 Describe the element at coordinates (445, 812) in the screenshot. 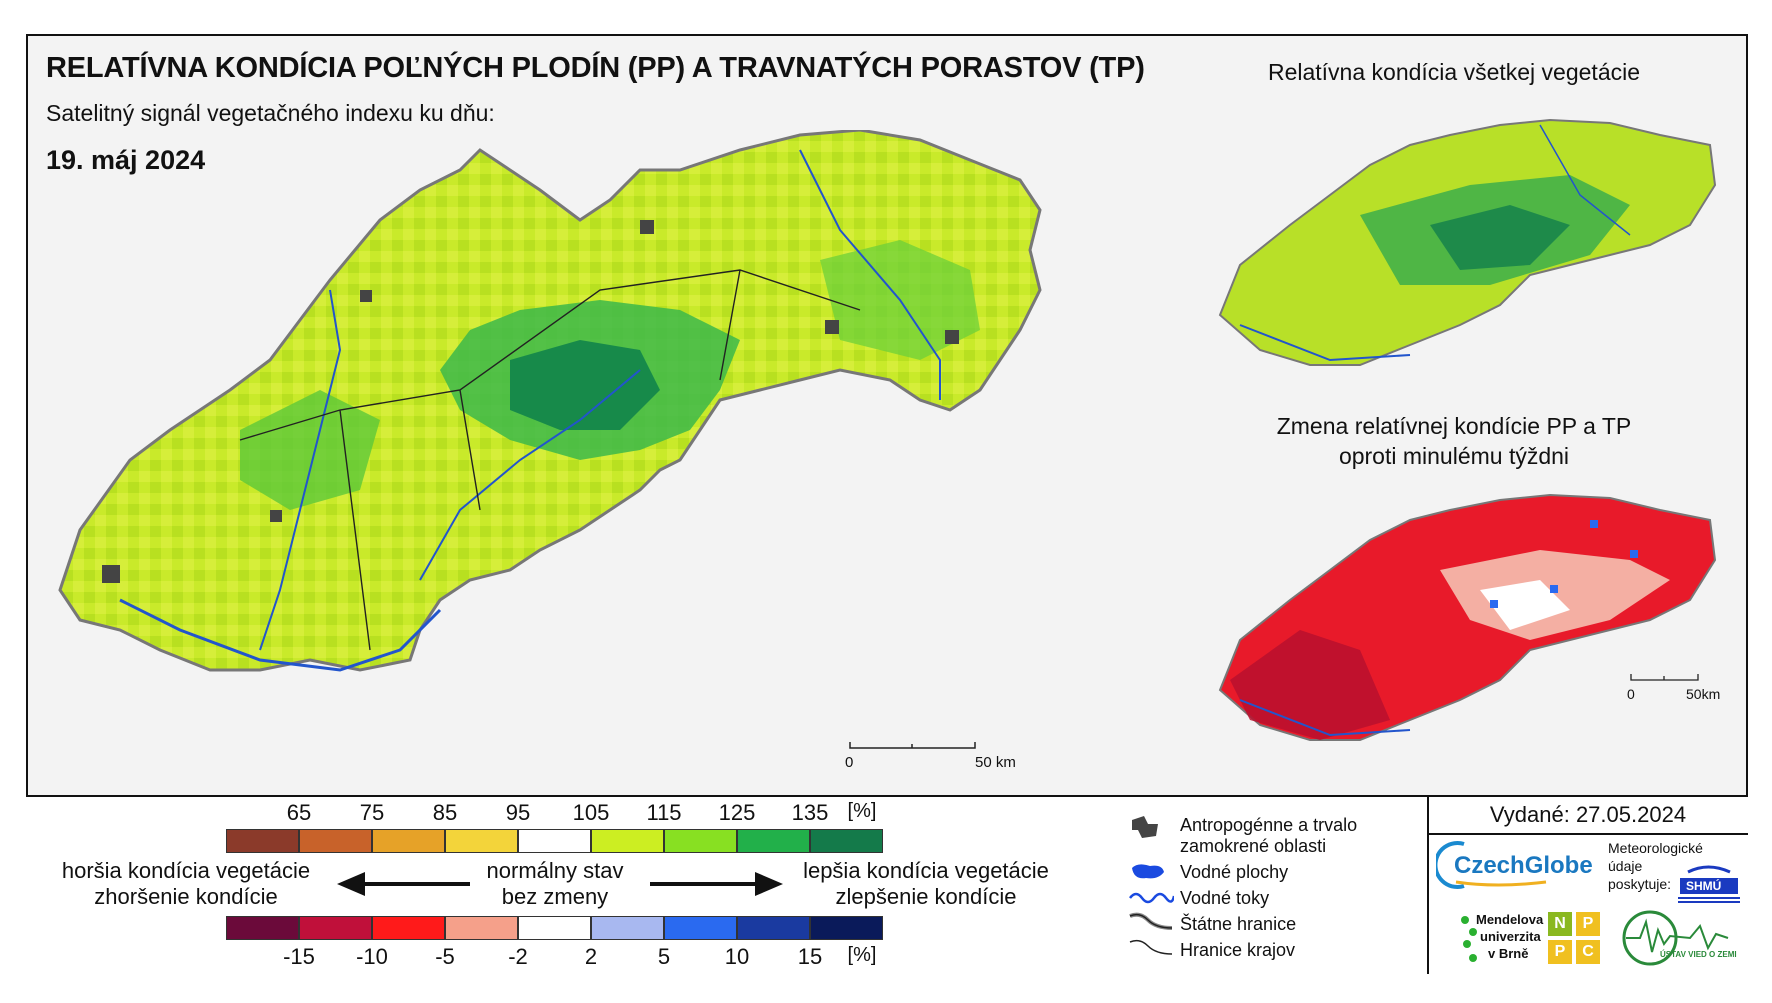

I see `condition-tick: 85` at that location.